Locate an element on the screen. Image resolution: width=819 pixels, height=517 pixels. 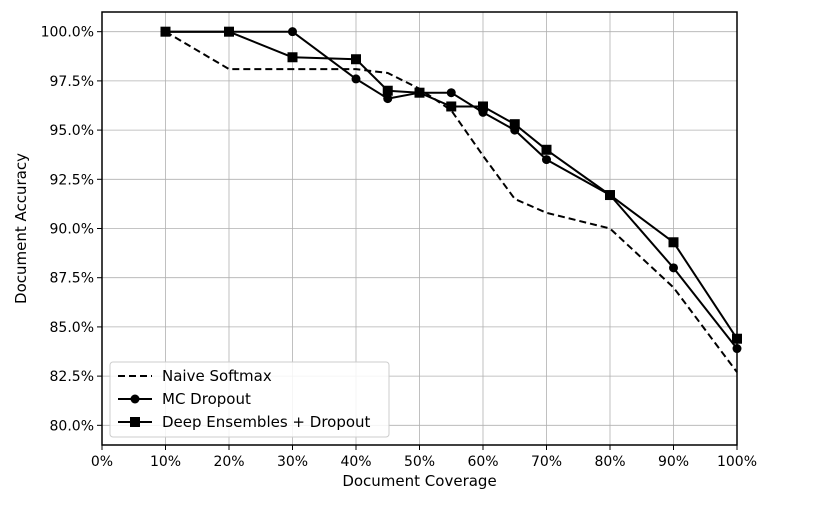
legend-entry: Deep Ensembles + Dropout is located at coordinates (244, 422).